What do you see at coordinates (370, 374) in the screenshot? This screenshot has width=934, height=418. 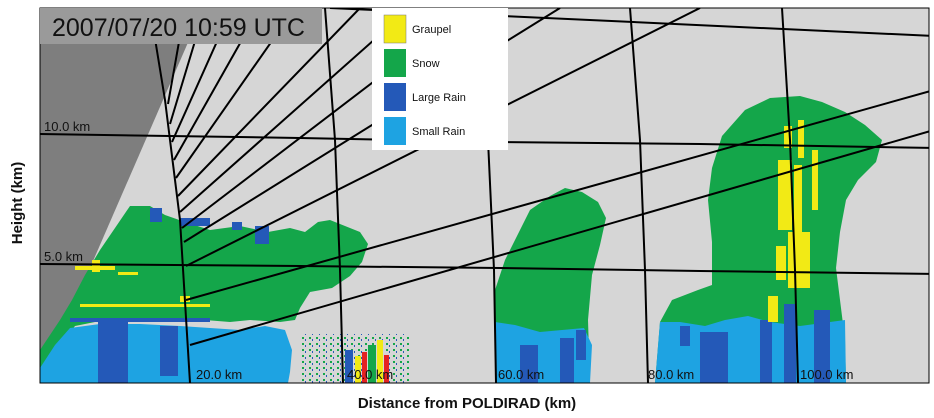 I see `distance-label-40km: 40.0 km` at bounding box center [370, 374].